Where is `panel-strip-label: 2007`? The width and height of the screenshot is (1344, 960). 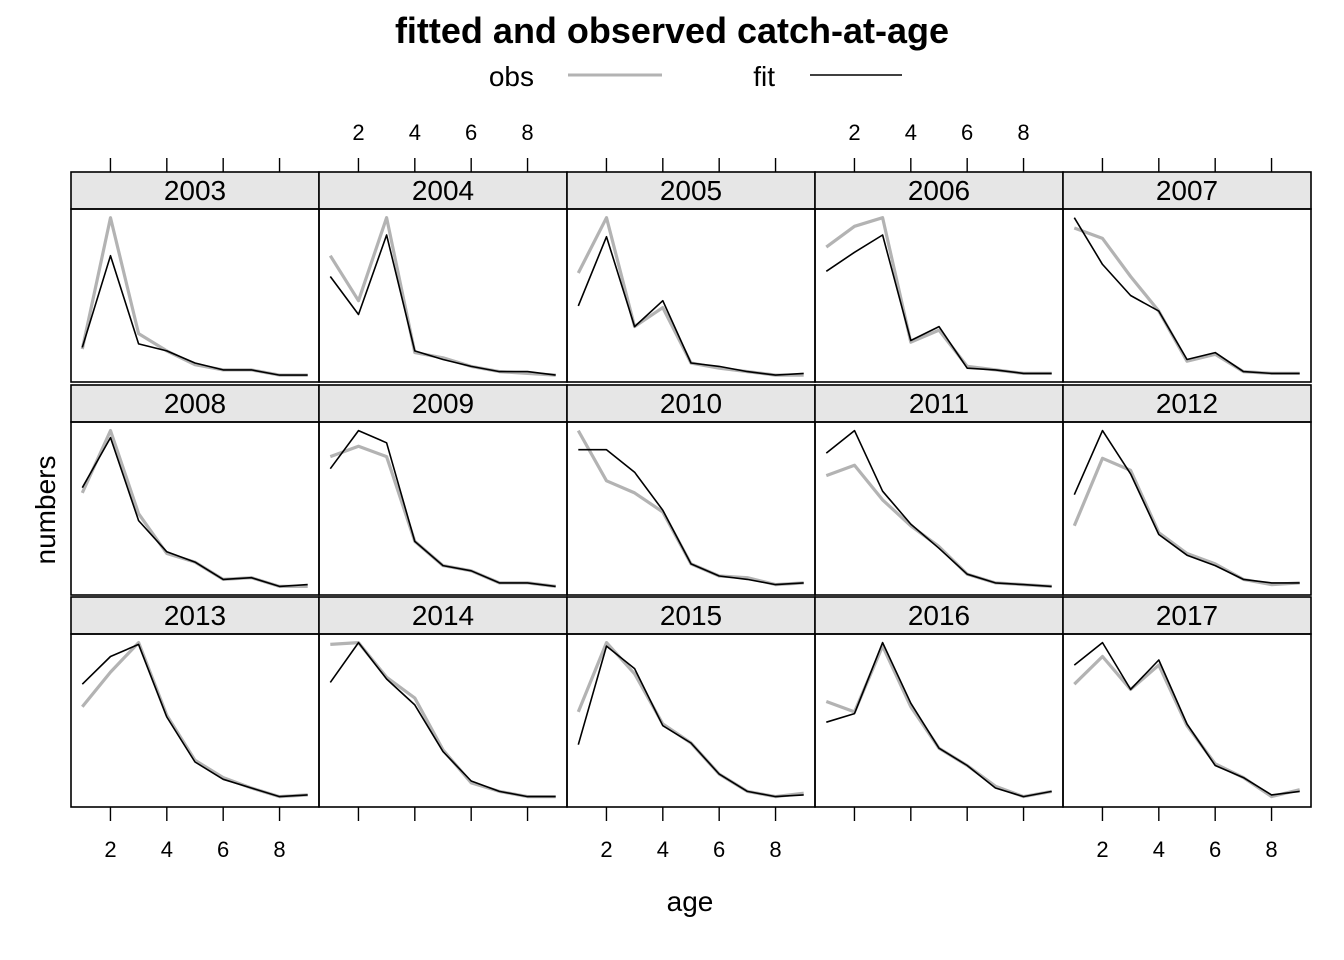
panel-strip-label: 2007 is located at coordinates (1187, 190).